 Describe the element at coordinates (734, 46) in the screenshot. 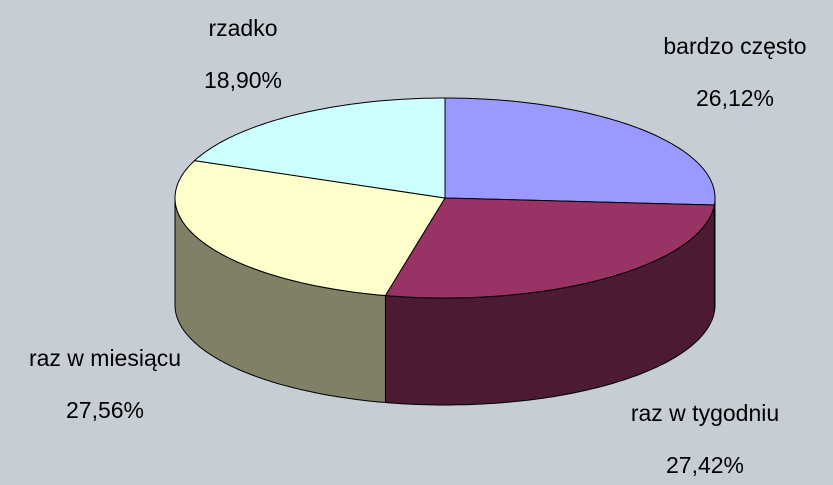

I see `slice-label: bardzo często` at that location.